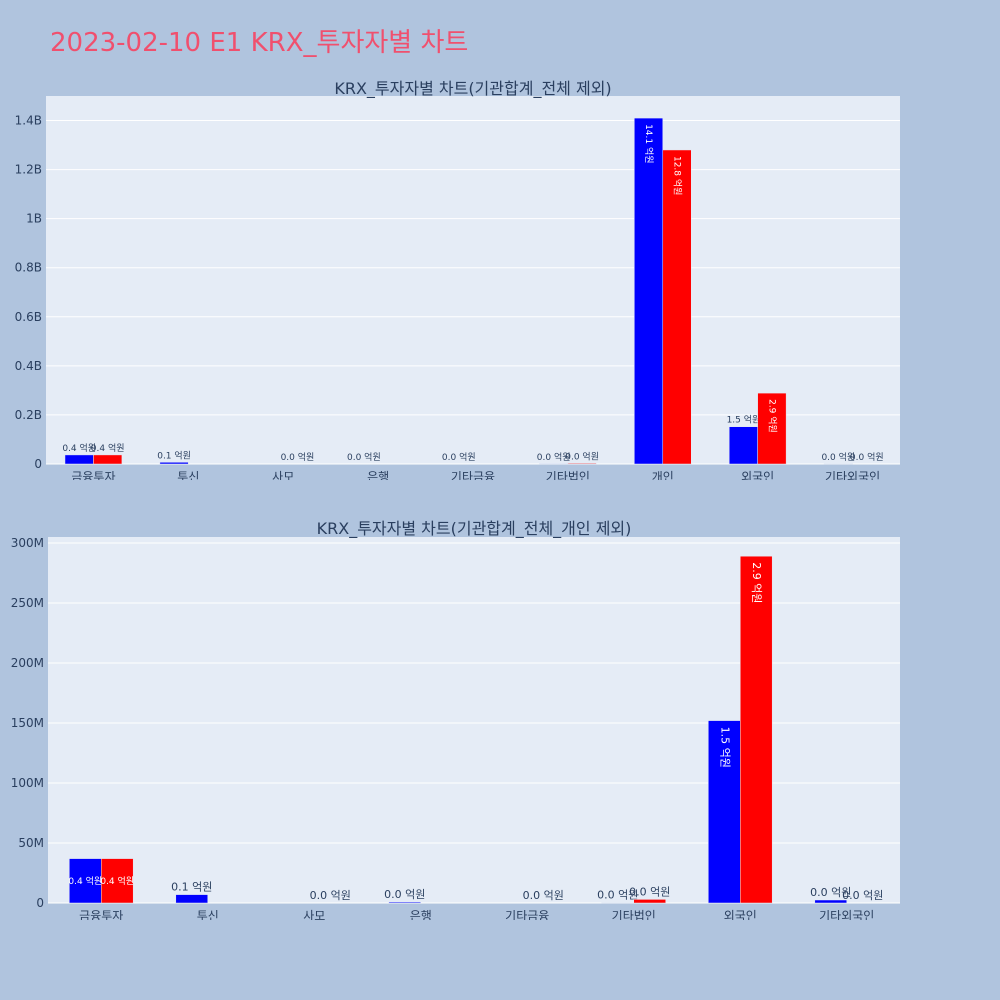 The width and height of the screenshot is (1000, 1000). Describe the element at coordinates (649, 143) in the screenshot. I see `data-label: 14.1 억원` at that location.